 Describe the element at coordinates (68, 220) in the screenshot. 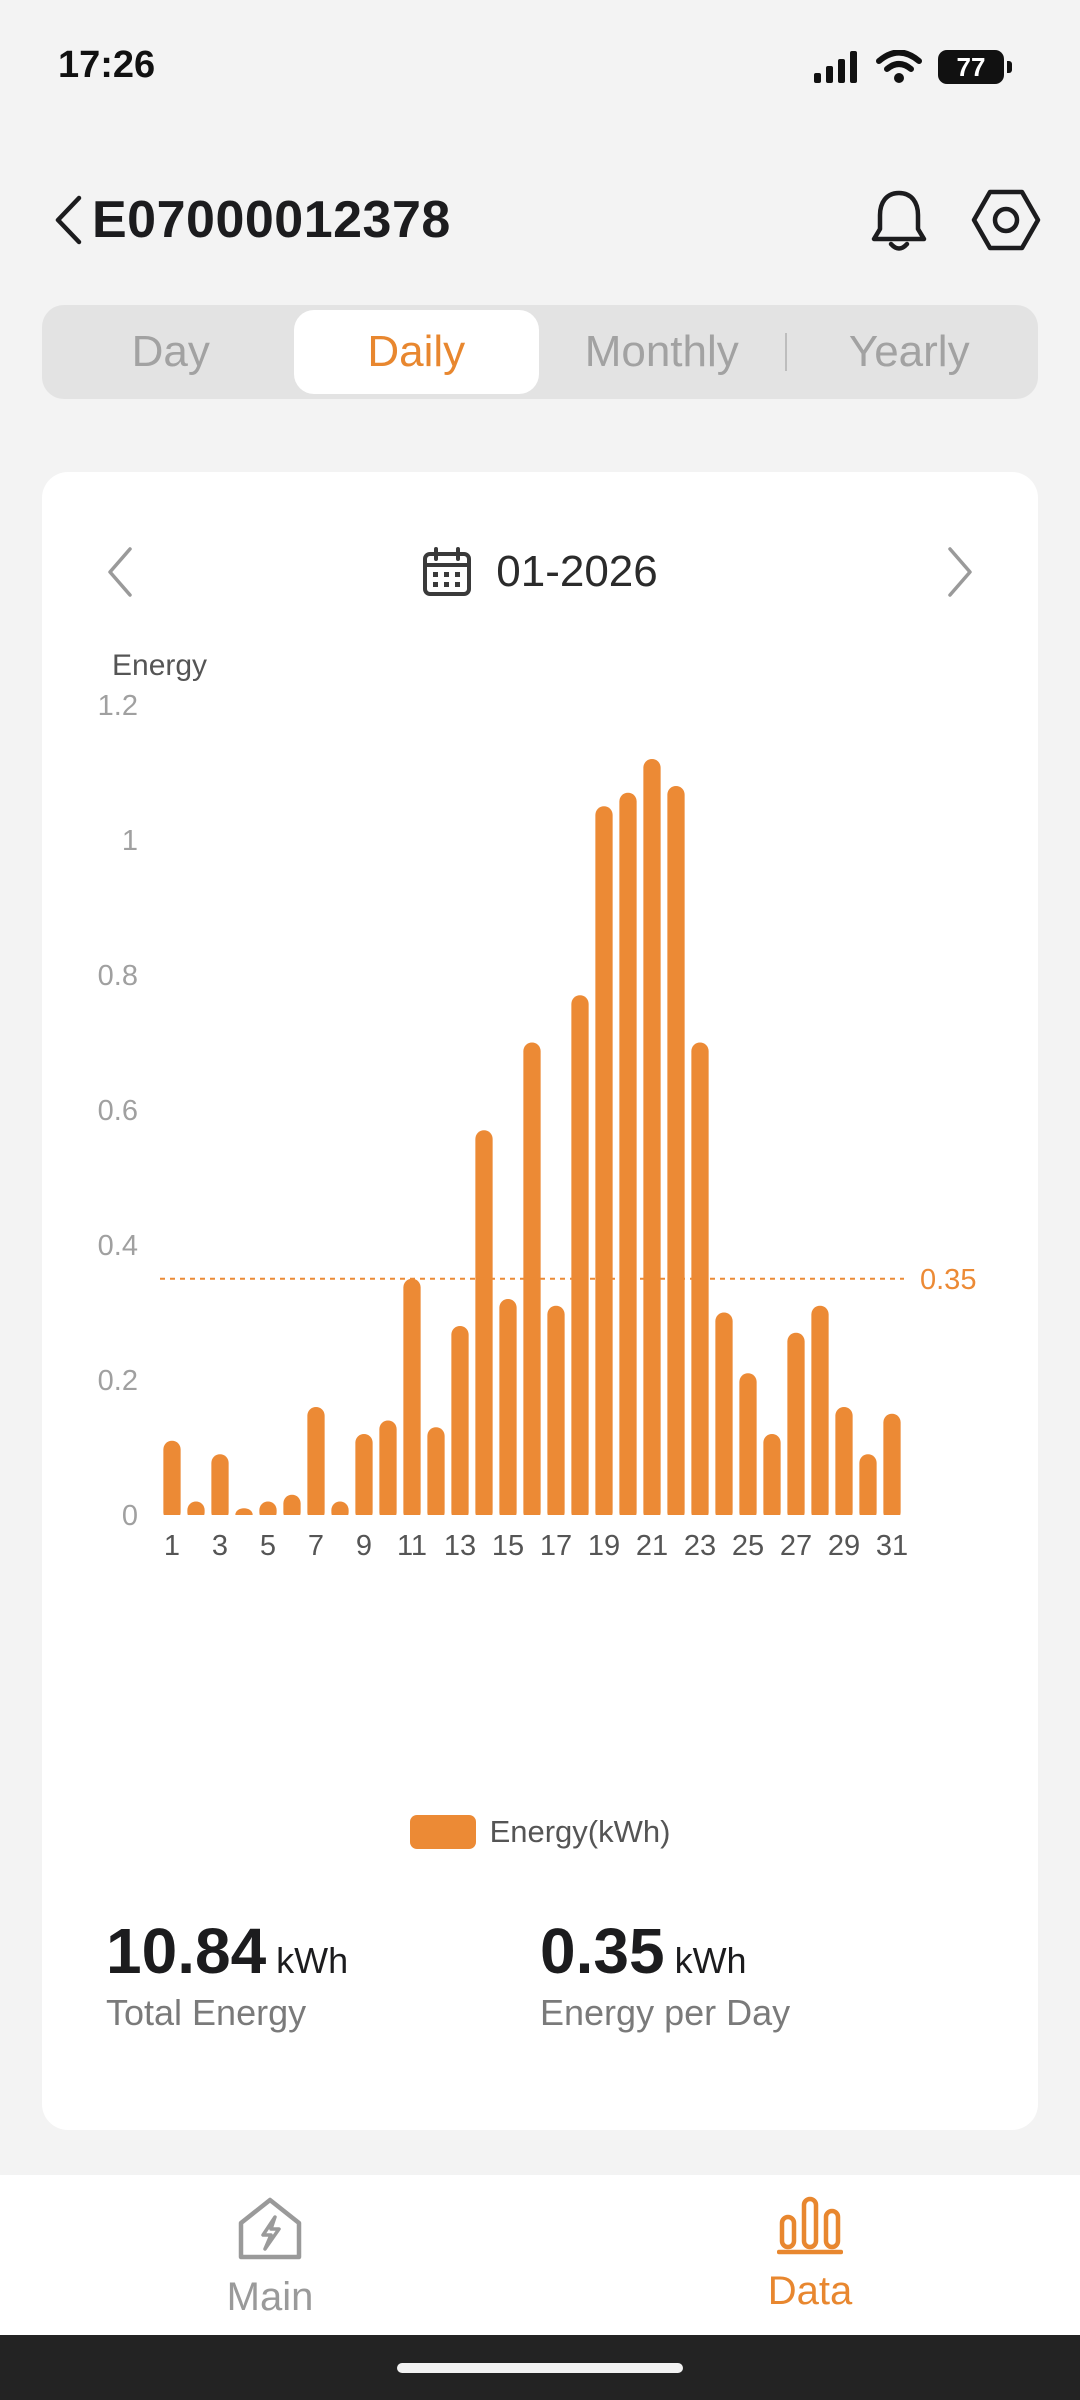

I see `back-button` at that location.